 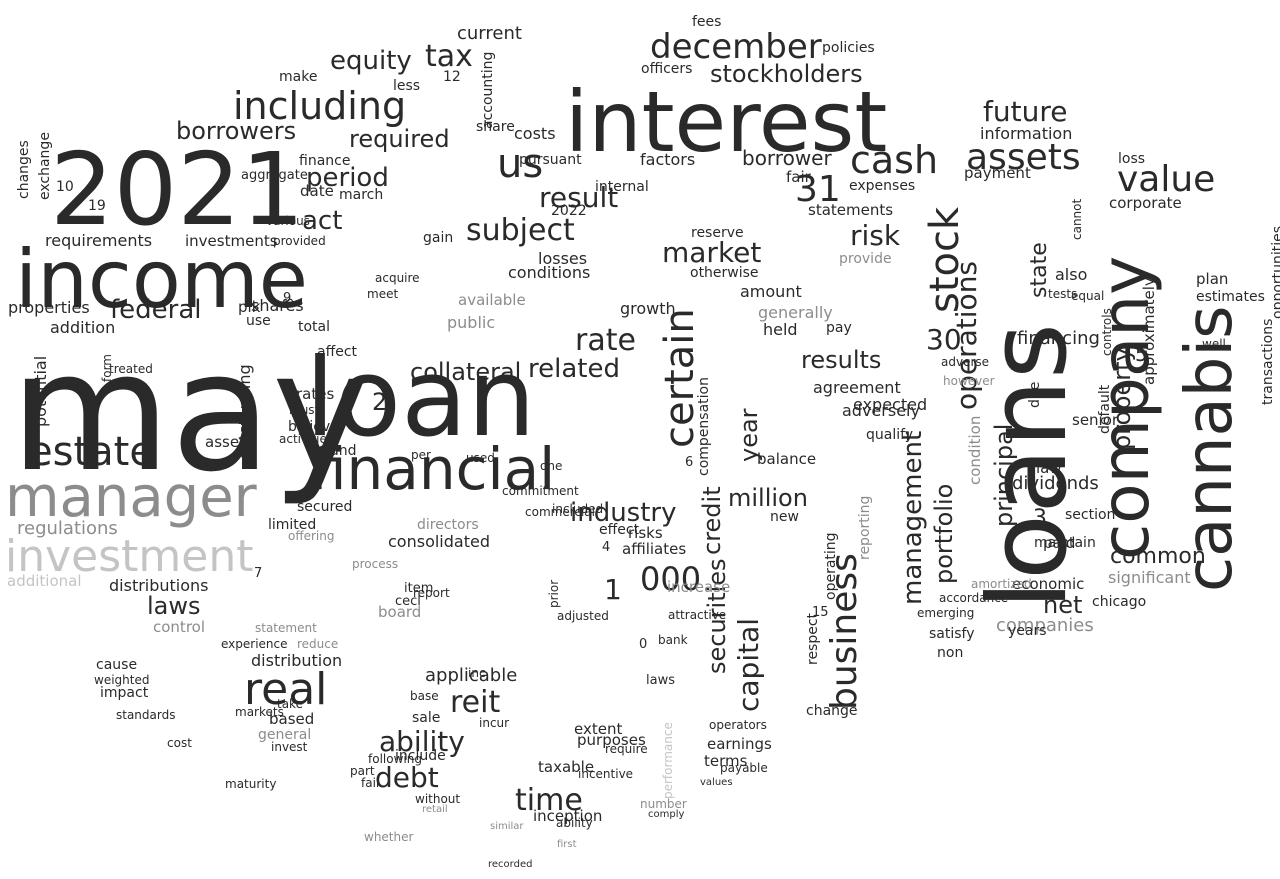 What do you see at coordinates (314, 327) in the screenshot?
I see `word-total: total` at bounding box center [314, 327].